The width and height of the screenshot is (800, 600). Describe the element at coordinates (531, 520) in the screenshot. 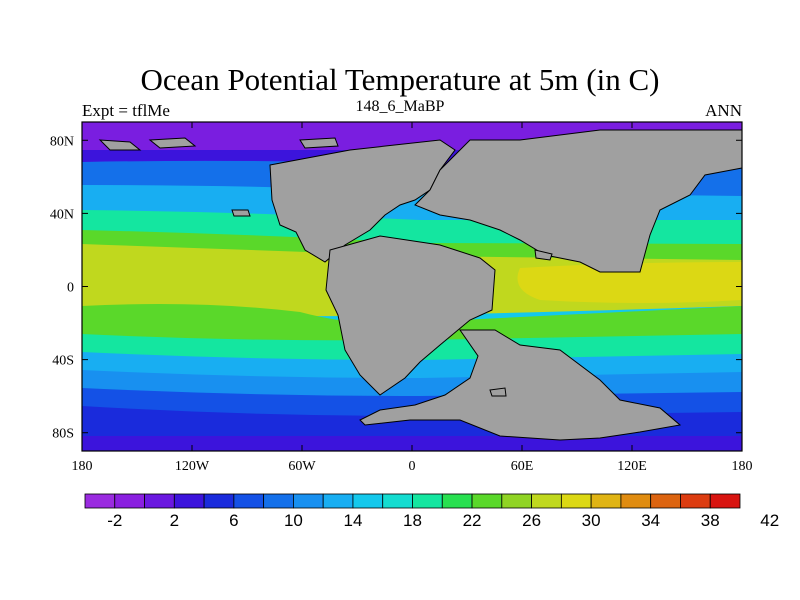

I see `colorbar-label: 26` at that location.